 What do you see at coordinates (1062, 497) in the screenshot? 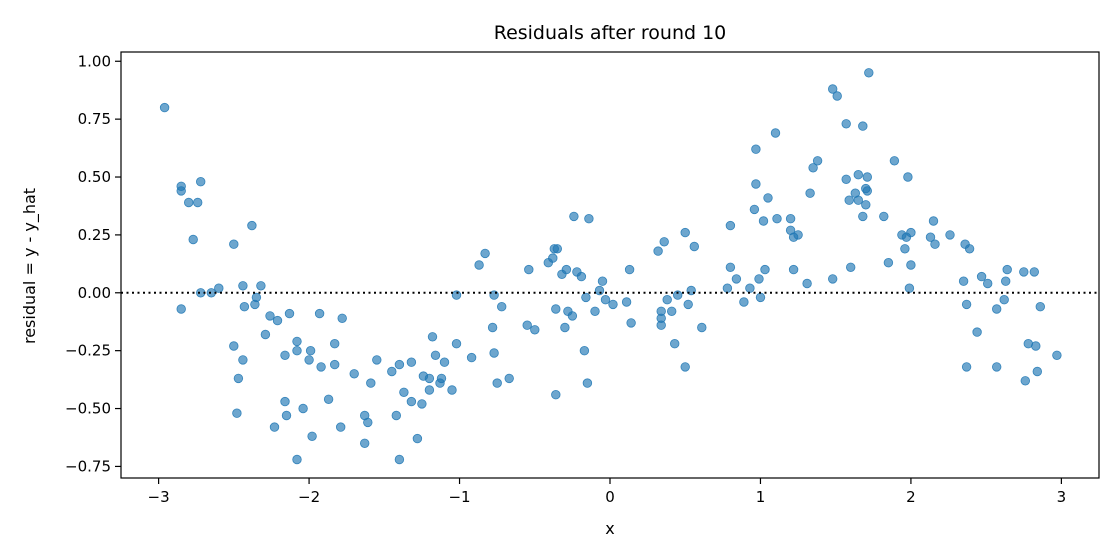
I see `x-tick-label: 3` at bounding box center [1062, 497].